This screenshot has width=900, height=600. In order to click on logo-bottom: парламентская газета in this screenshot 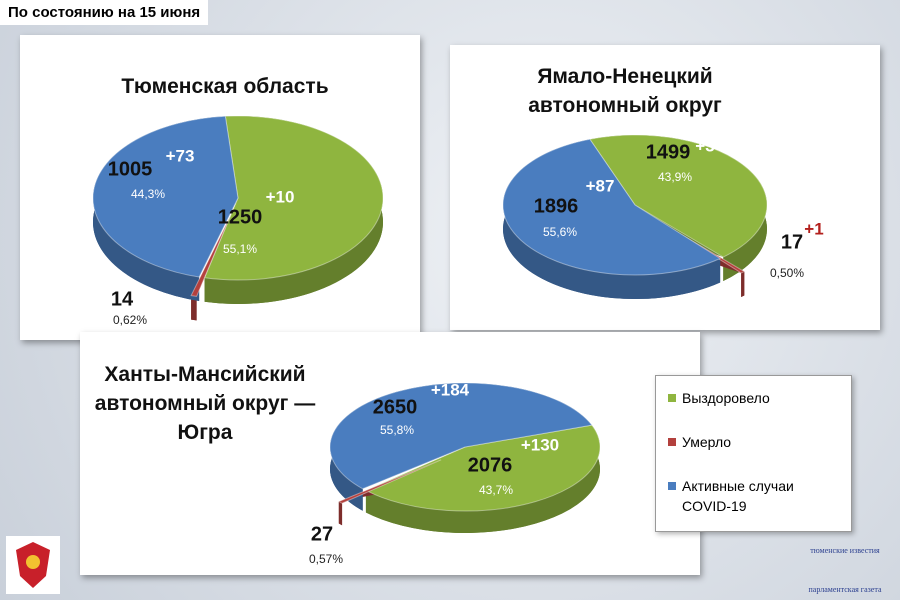, I will do `click(845, 589)`.